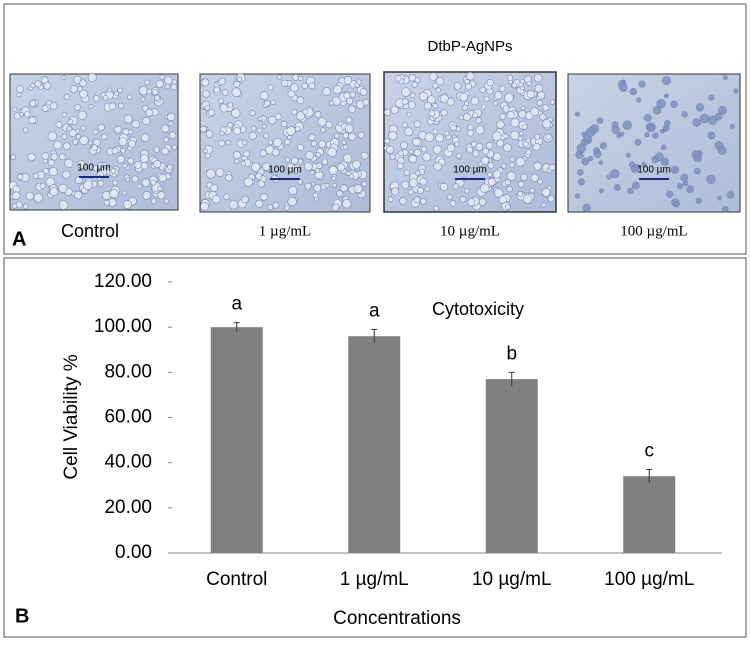 Image resolution: width=750 pixels, height=646 pixels. What do you see at coordinates (478, 309) in the screenshot?
I see `chart-title: Cytotoxicity` at bounding box center [478, 309].